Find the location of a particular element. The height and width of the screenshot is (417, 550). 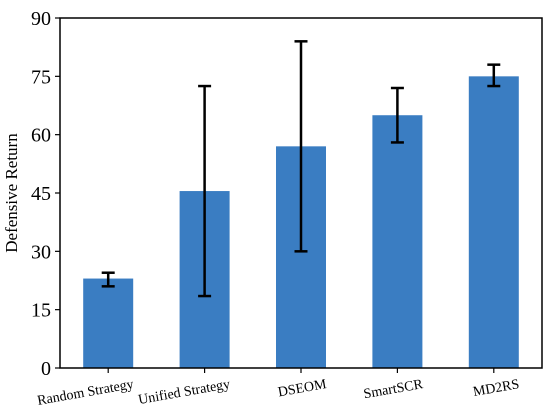

x-tick-label: MD2RS is located at coordinates (496, 388).